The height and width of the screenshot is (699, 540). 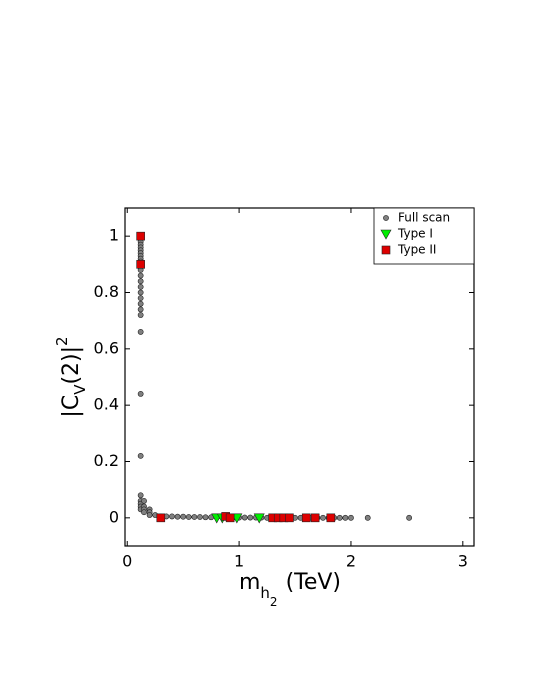 I want to click on y-tick-label: 1, so click(x=114, y=235).